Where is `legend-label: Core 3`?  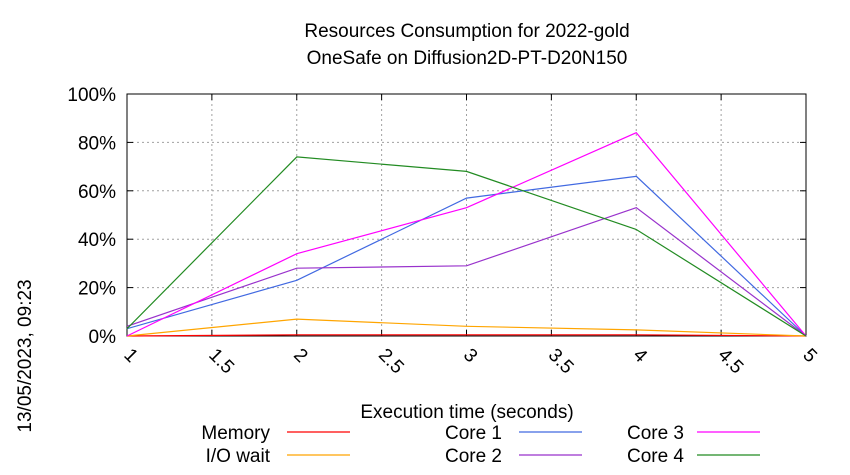
legend-label: Core 3 is located at coordinates (655, 433).